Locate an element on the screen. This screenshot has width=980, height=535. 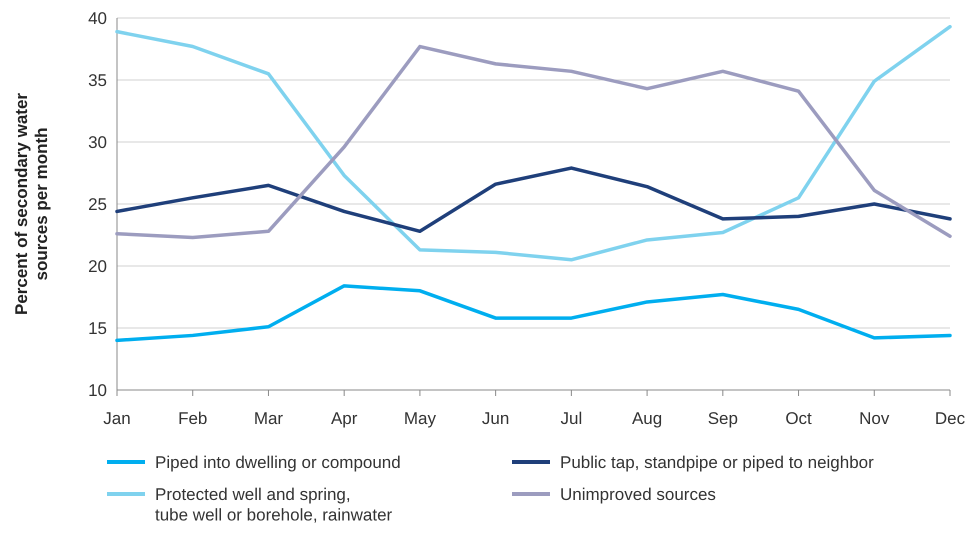
legend-label: Piped into dwelling or compound is located at coordinates (278, 462).